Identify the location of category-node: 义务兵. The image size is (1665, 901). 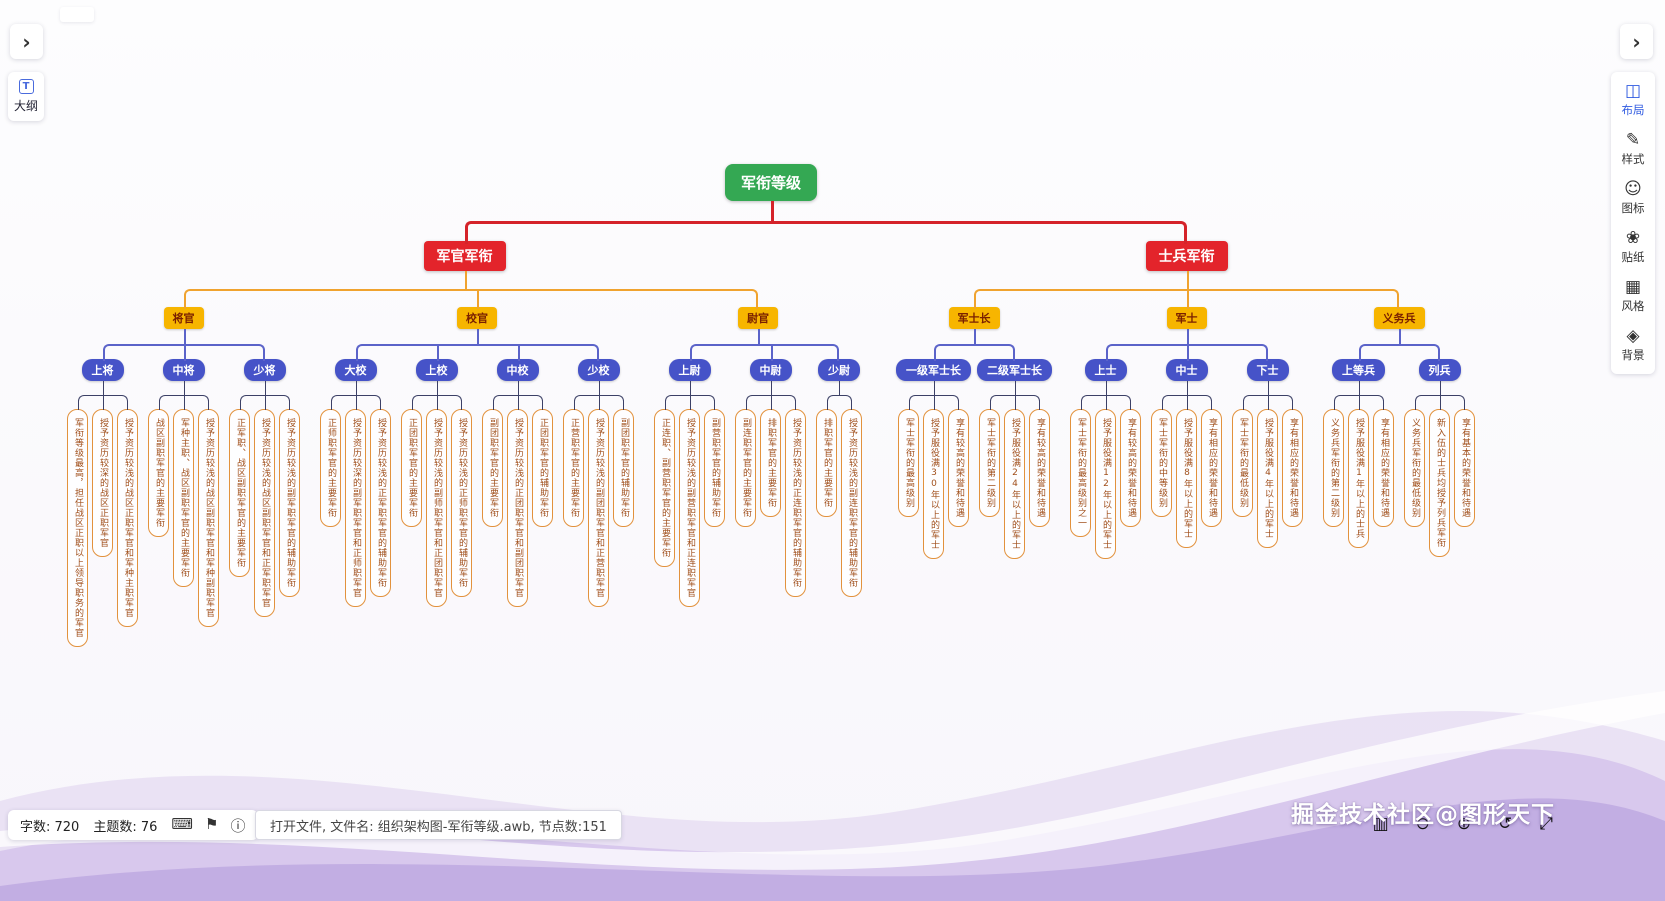
(1399, 318).